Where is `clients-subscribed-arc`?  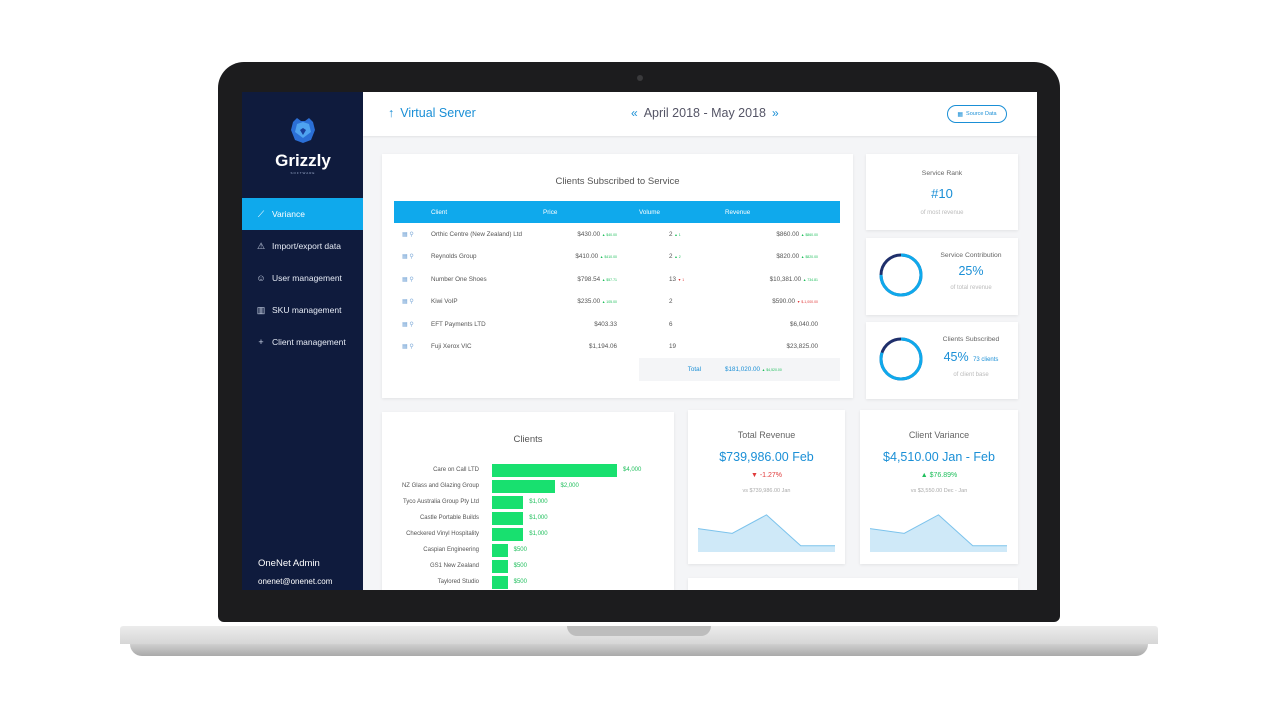
clients-subscribed-arc is located at coordinates (901, 359).